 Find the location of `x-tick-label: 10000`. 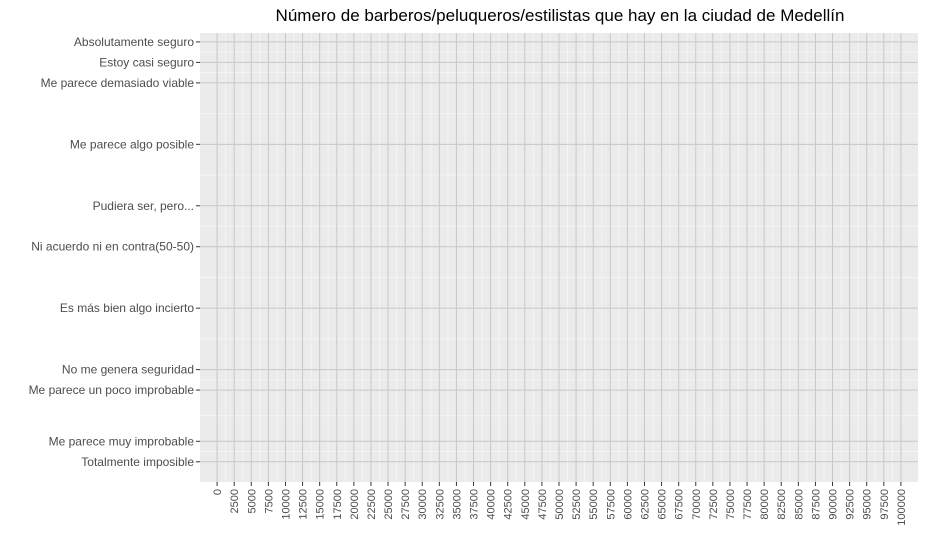

x-tick-label: 10000 is located at coordinates (286, 504).